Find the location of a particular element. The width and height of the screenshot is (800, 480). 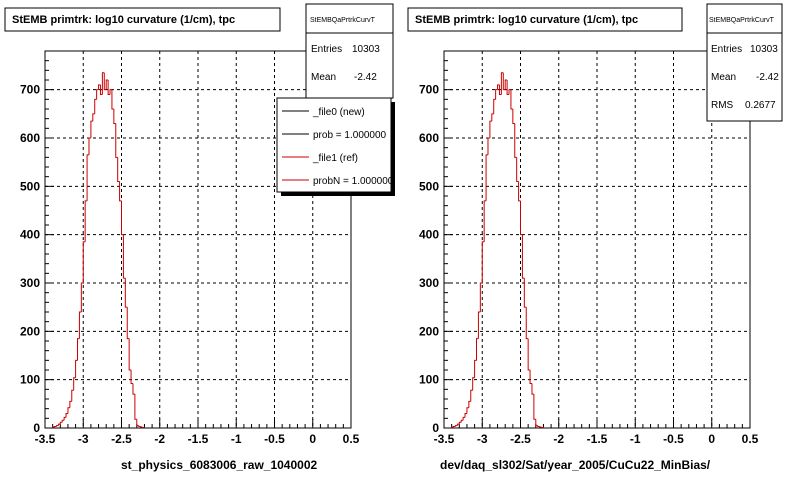

x-tick-label: 0.5 is located at coordinates (750, 439).